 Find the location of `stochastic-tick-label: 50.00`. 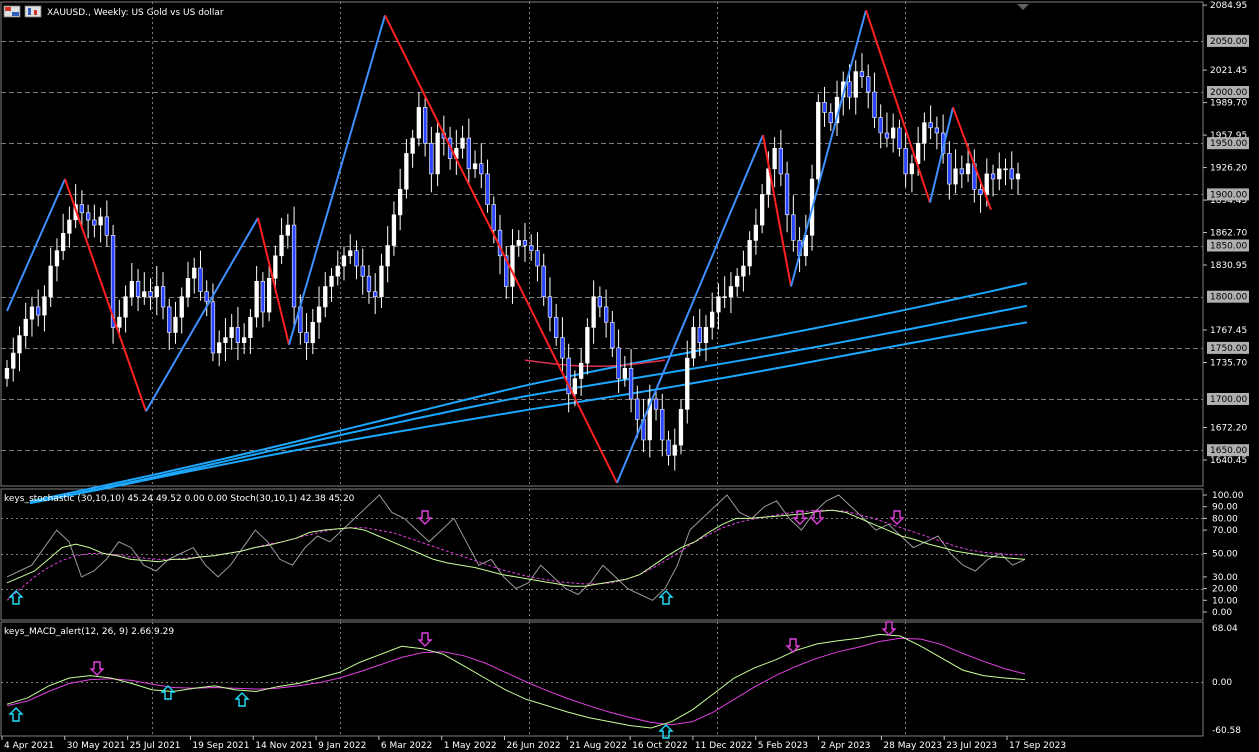

stochastic-tick-label: 50.00 is located at coordinates (1225, 555).